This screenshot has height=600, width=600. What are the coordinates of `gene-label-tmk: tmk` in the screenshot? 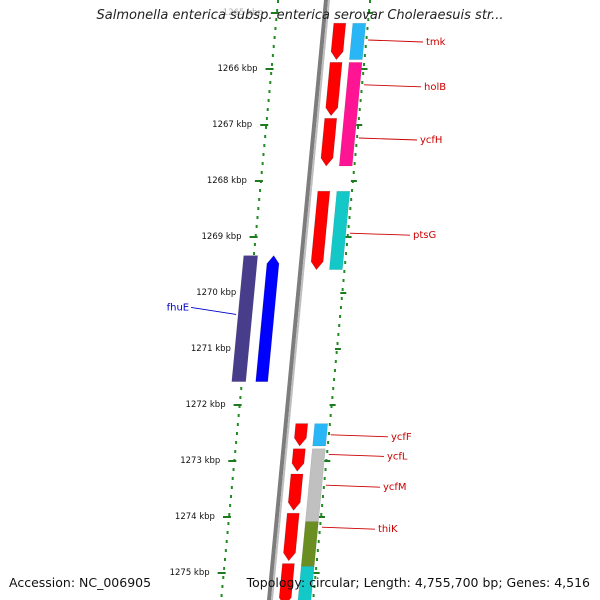 It's located at (436, 42).